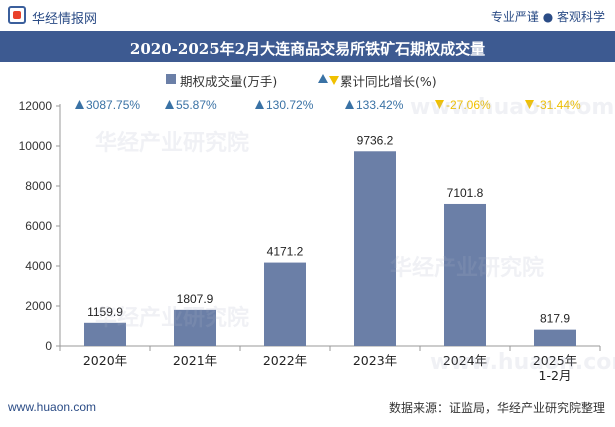 The image size is (615, 427). What do you see at coordinates (334, 80) in the screenshot?
I see `legend-down-triangle-icon` at bounding box center [334, 80].